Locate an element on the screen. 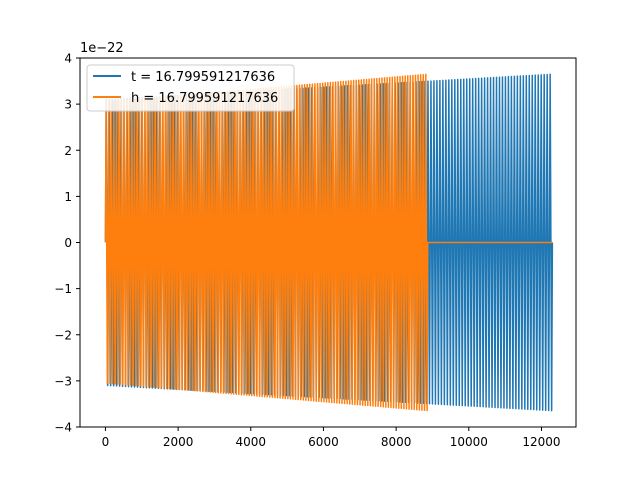  legend-label-h: h = 16.799591217636 is located at coordinates (204, 98).